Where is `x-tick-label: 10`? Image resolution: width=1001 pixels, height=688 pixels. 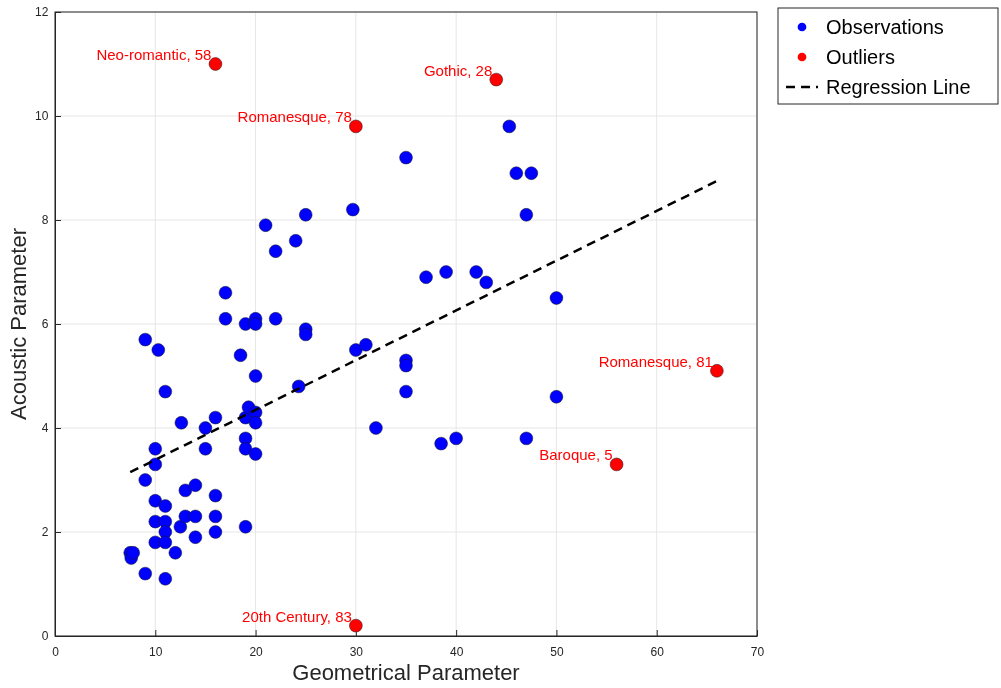 x-tick-label: 10 is located at coordinates (156, 651).